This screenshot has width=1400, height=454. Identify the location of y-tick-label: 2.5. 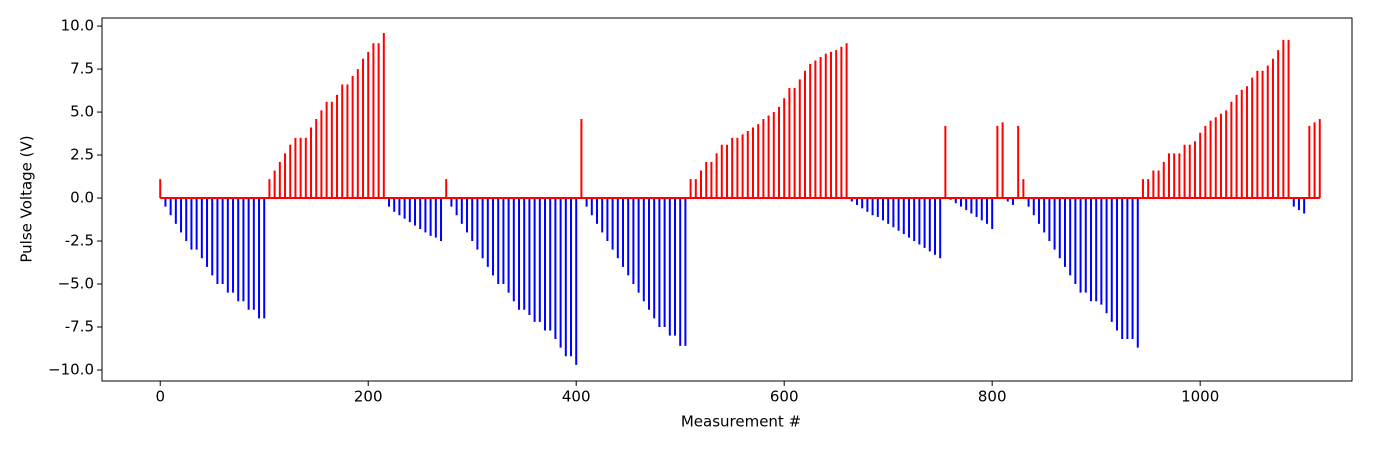
(82, 155).